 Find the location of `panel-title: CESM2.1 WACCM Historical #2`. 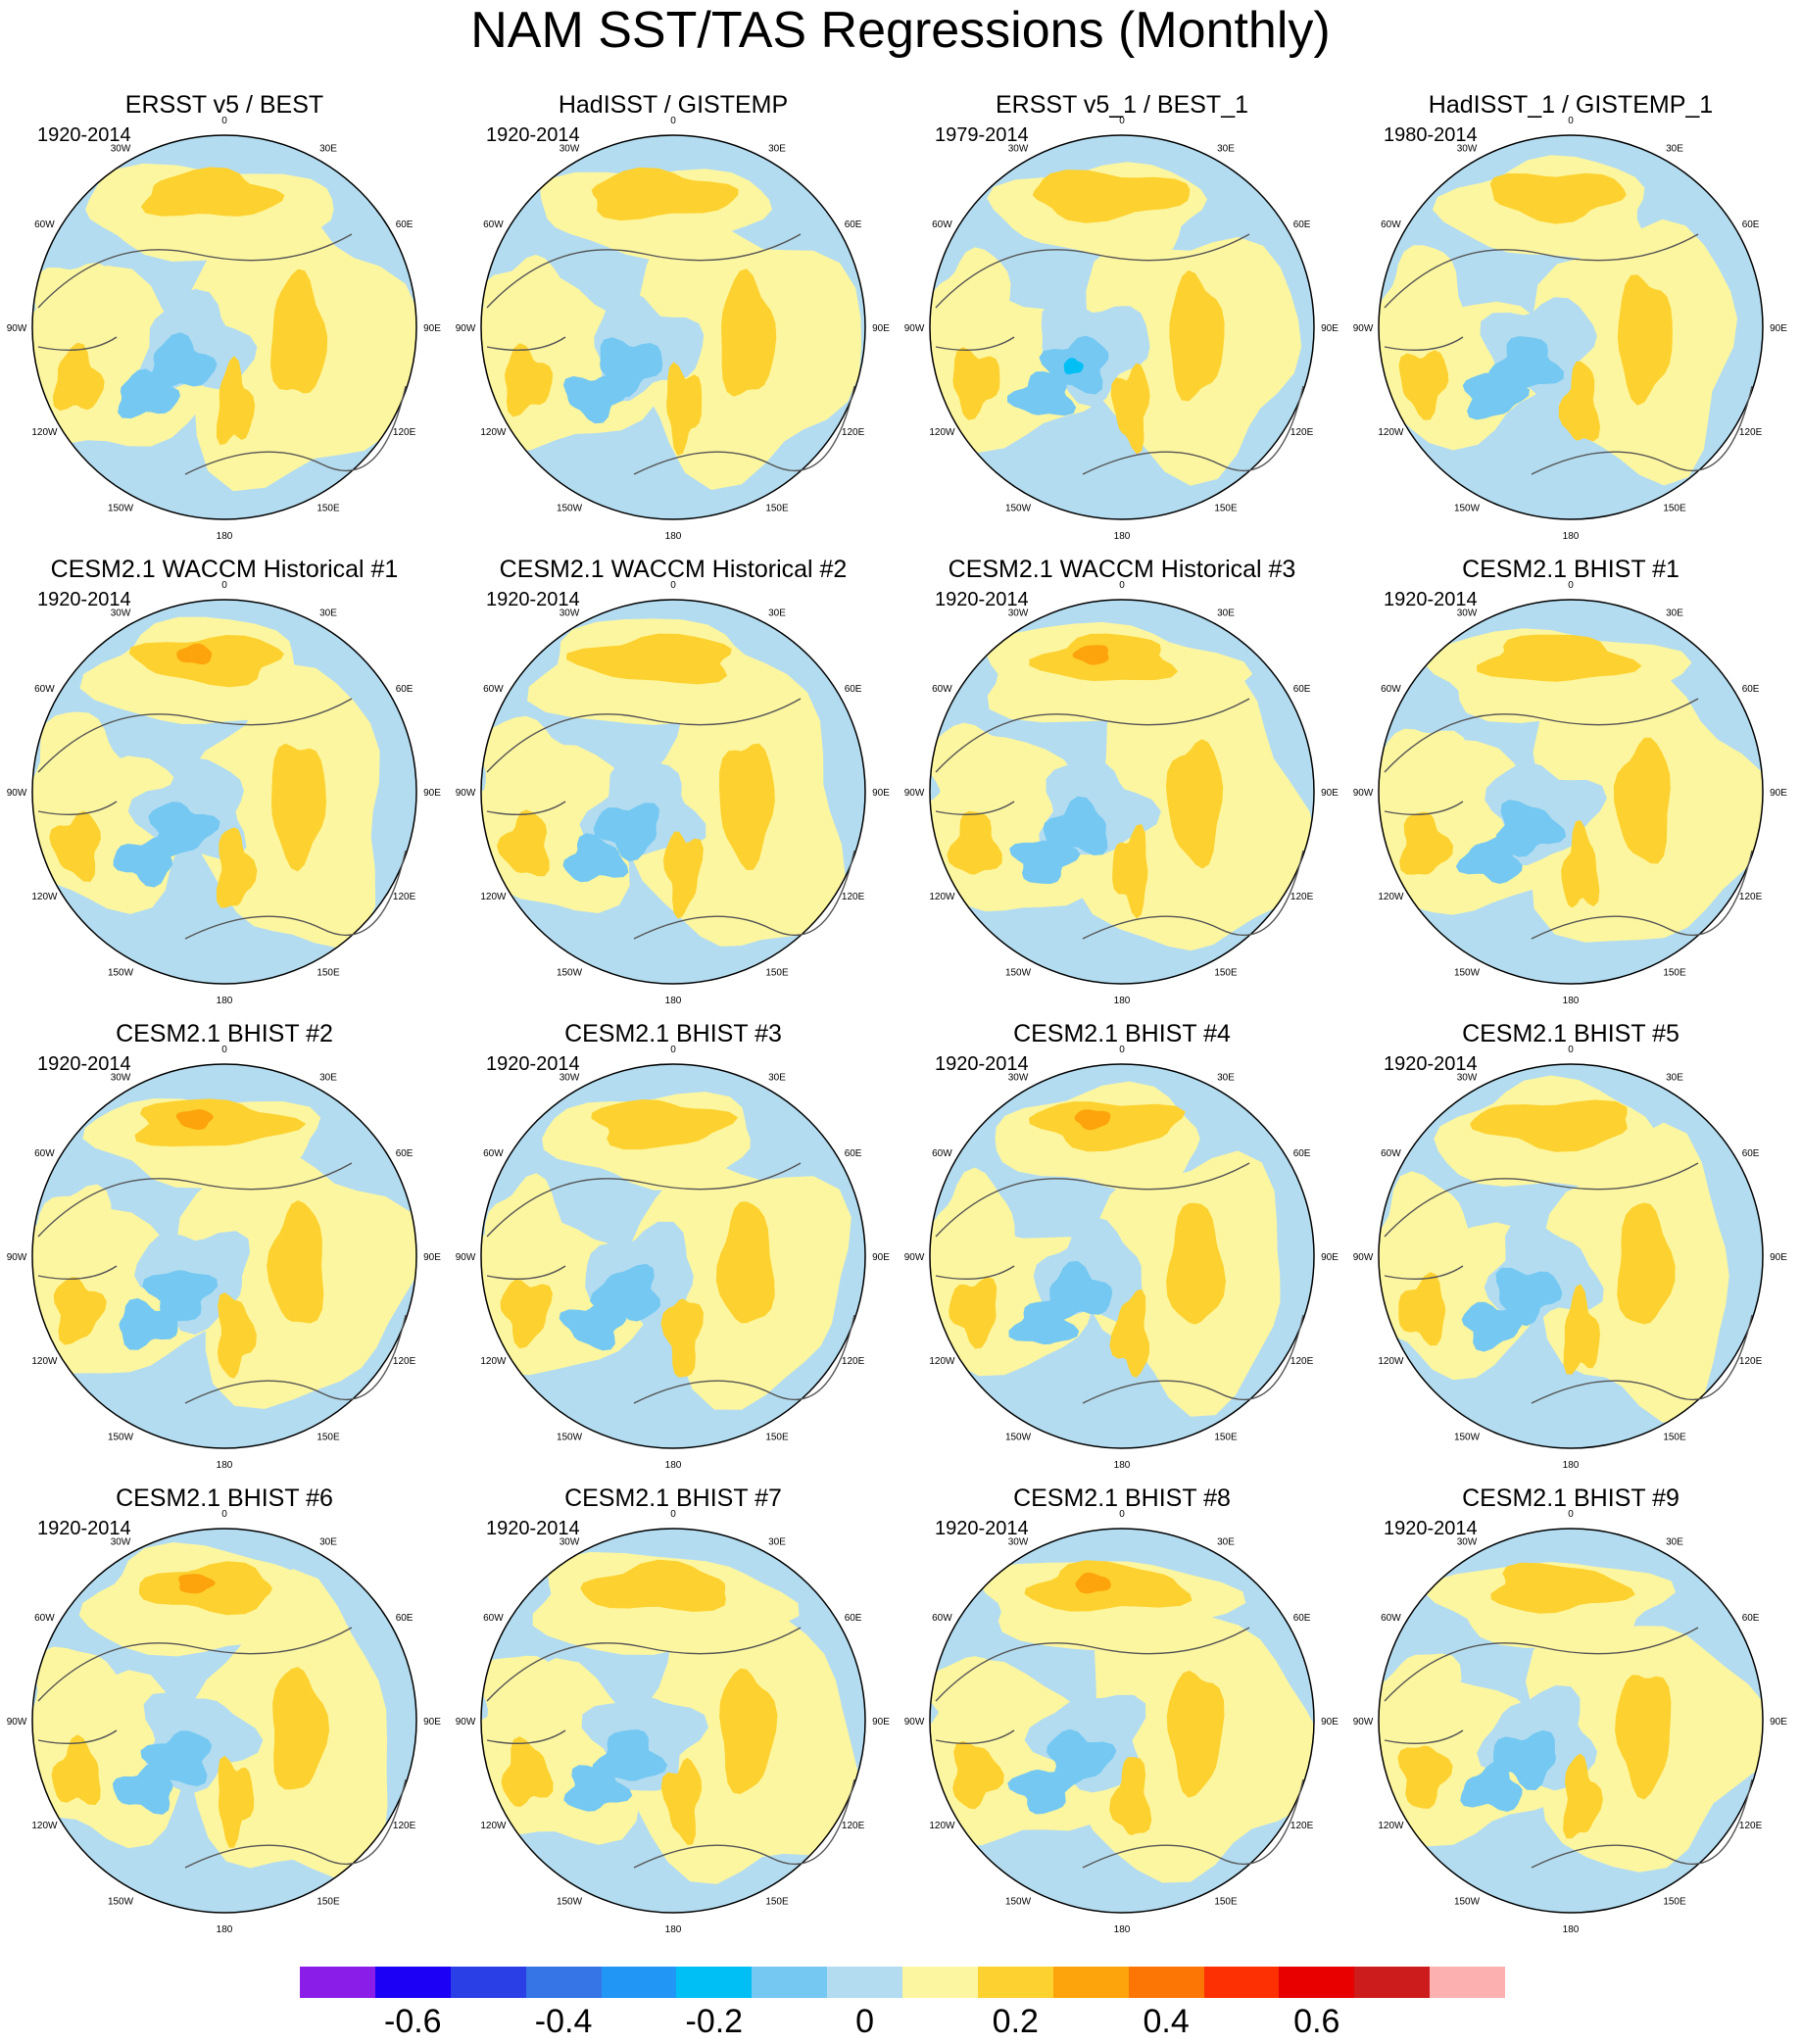

panel-title: CESM2.1 WACCM Historical #2 is located at coordinates (673, 569).